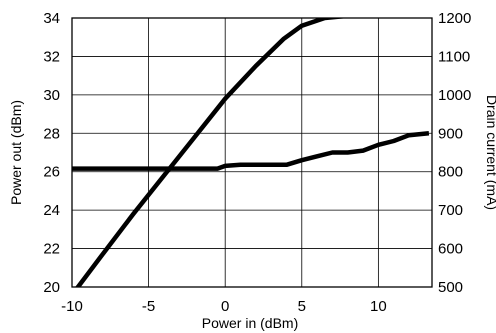 This screenshot has width=496, height=333. Describe the element at coordinates (302, 306) in the screenshot. I see `x-tick-label: 5` at that location.